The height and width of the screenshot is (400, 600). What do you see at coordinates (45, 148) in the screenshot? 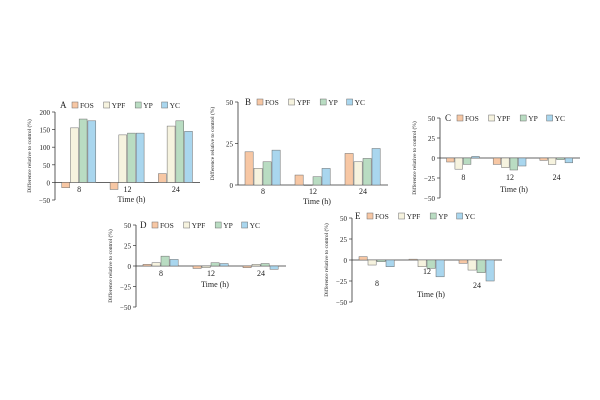
I see `y-tick-label: 100` at bounding box center [45, 148].